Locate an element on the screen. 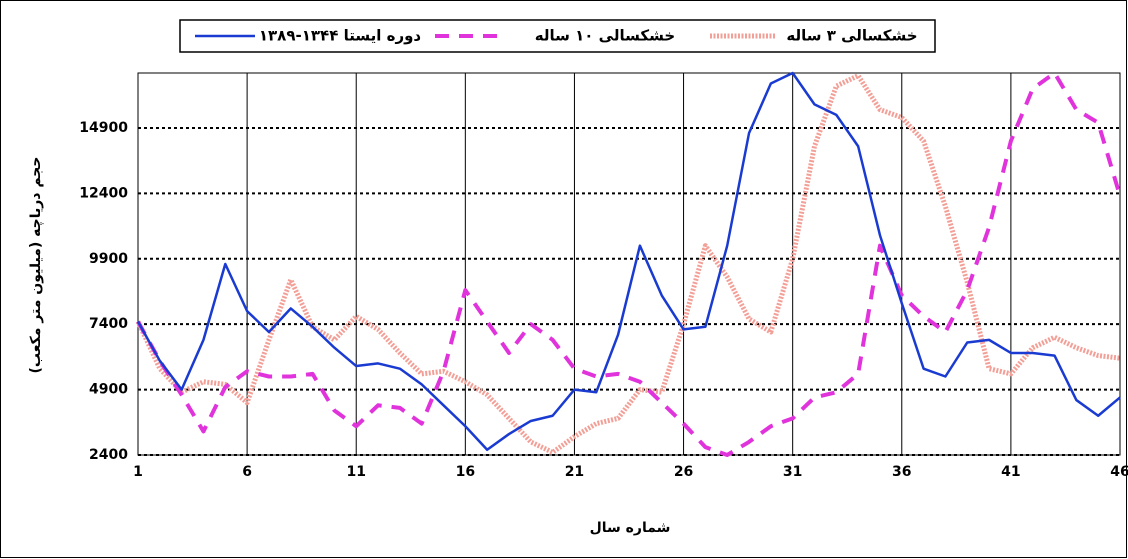  x-tick-label: 41 is located at coordinates (1010, 472).